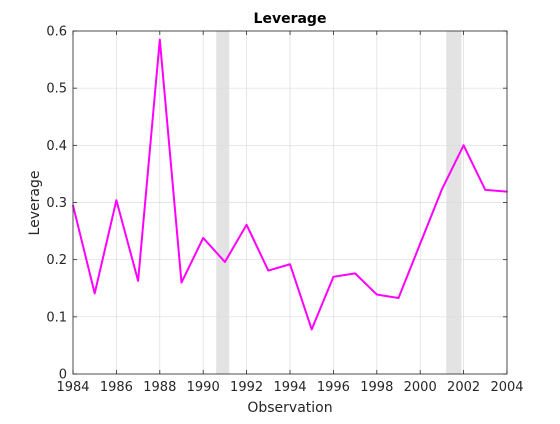 The width and height of the screenshot is (560, 424). What do you see at coordinates (159, 387) in the screenshot?
I see `x-tick-label: 1988` at bounding box center [159, 387].